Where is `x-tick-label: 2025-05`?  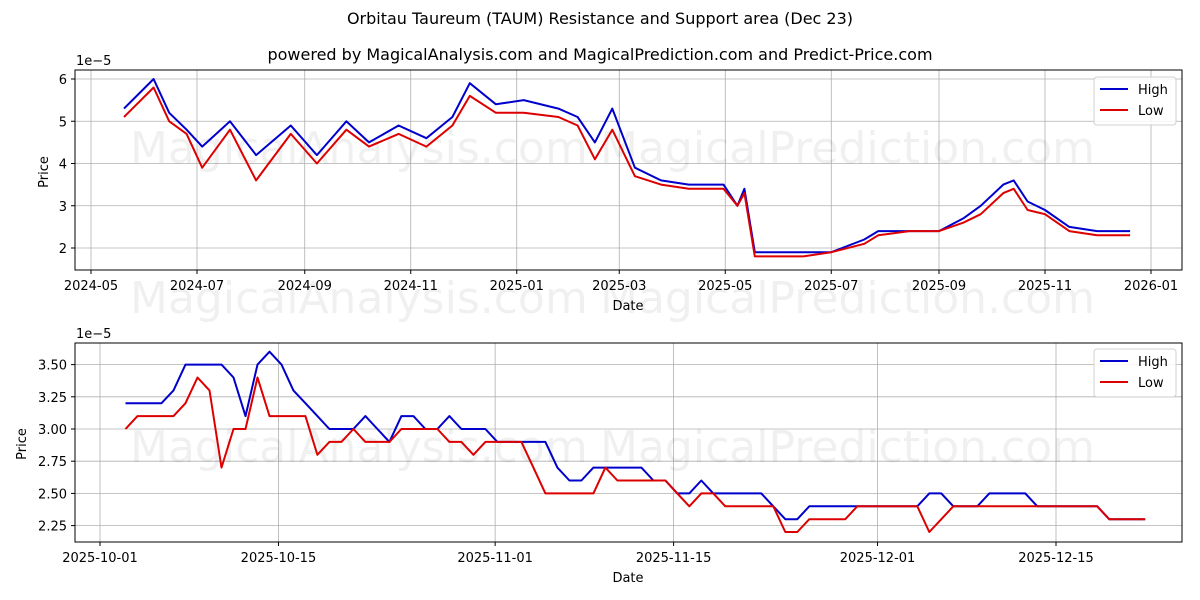
x-tick-label: 2025-05 is located at coordinates (725, 286).